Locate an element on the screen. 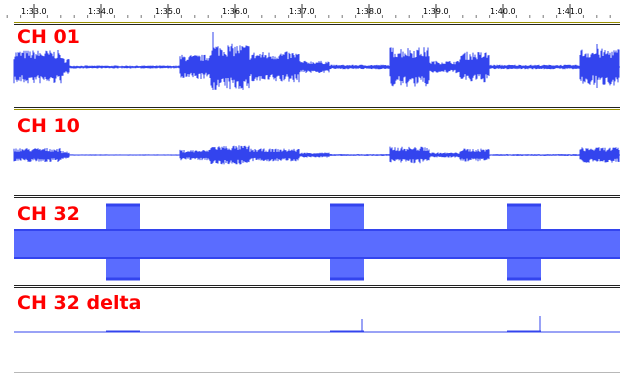  ruler-tick-label: 1:33.0 is located at coordinates (34, 11).